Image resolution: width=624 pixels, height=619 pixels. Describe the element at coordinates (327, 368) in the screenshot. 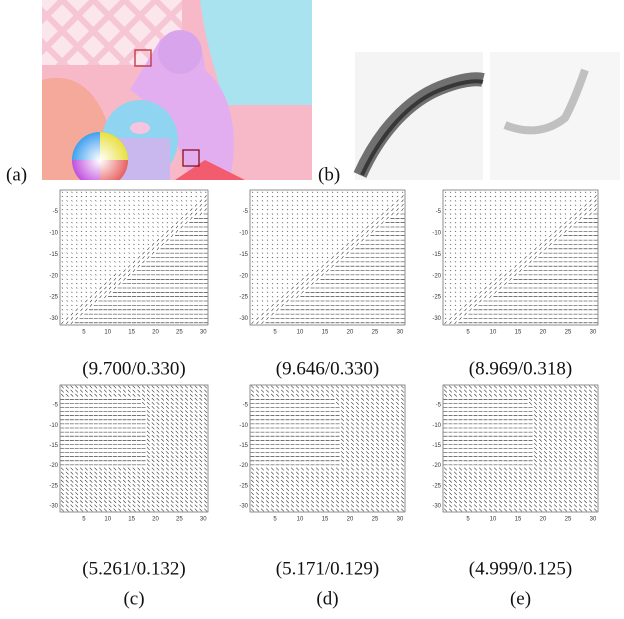

I see `caption: (9.646/0.330)` at that location.